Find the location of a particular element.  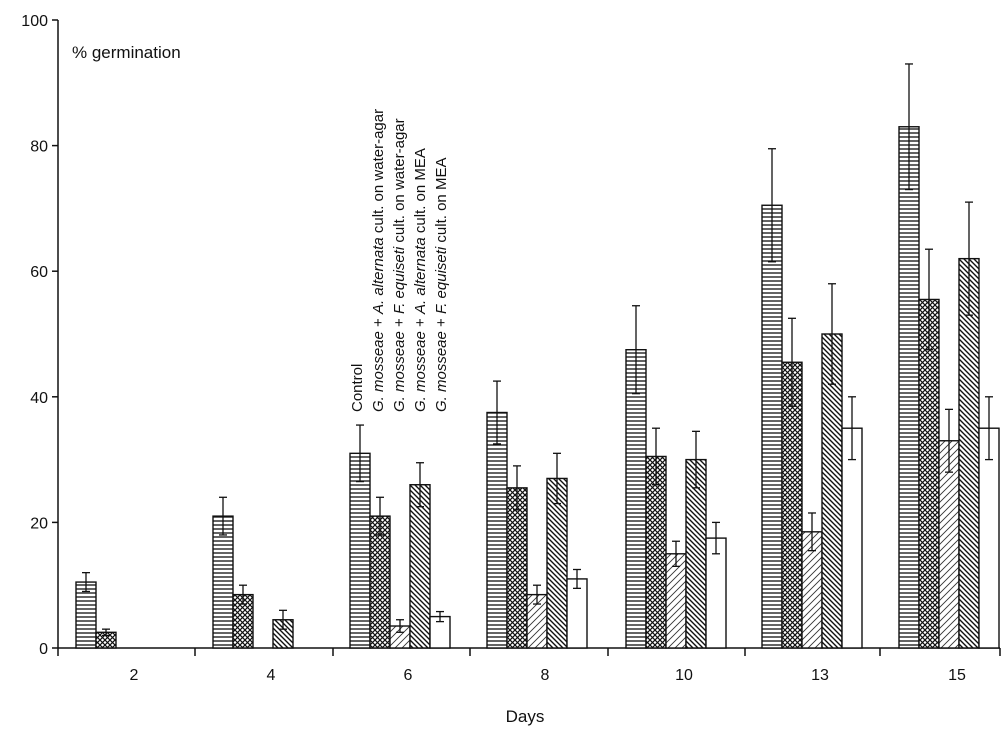

legend-entry-4: G. mosseae + A. alternata cult. on MEA is located at coordinates (420, 280).